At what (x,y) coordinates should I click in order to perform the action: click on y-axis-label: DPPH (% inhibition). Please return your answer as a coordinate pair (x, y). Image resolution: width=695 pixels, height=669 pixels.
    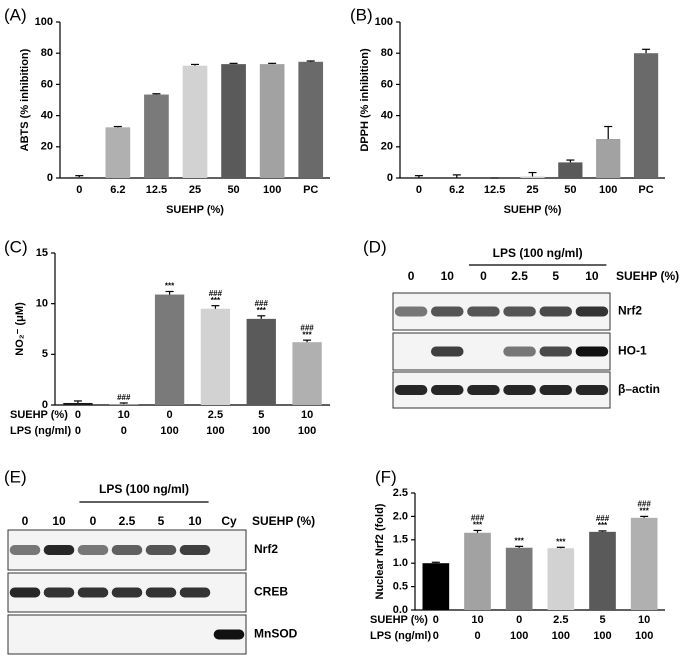
    Looking at the image, I should click on (365, 100).